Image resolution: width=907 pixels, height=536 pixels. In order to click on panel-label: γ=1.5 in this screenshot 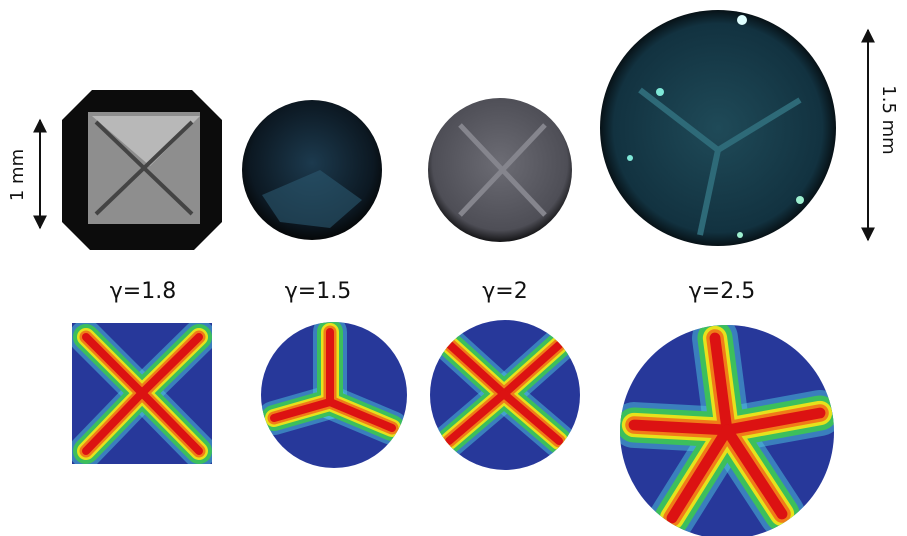, I will do `click(318, 291)`.